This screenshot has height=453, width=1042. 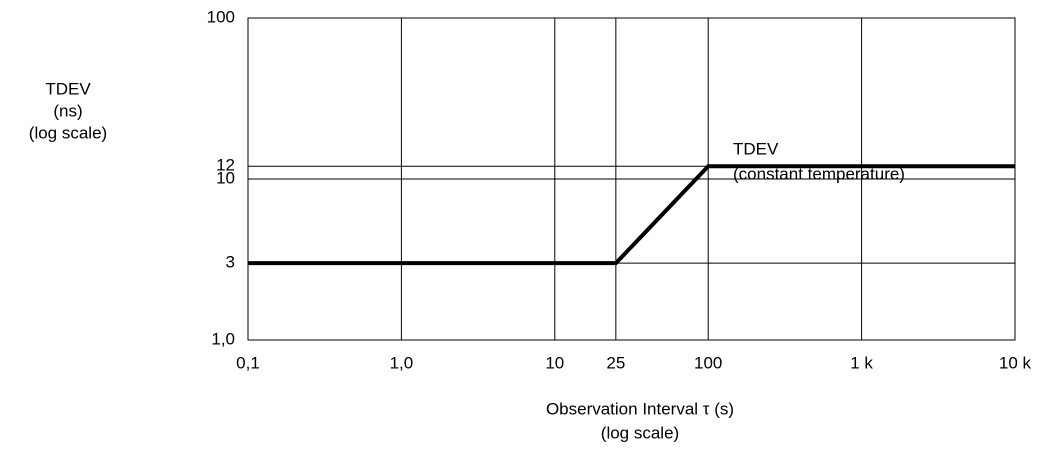 What do you see at coordinates (640, 432) in the screenshot?
I see `x-axis-label: (log scale)` at bounding box center [640, 432].